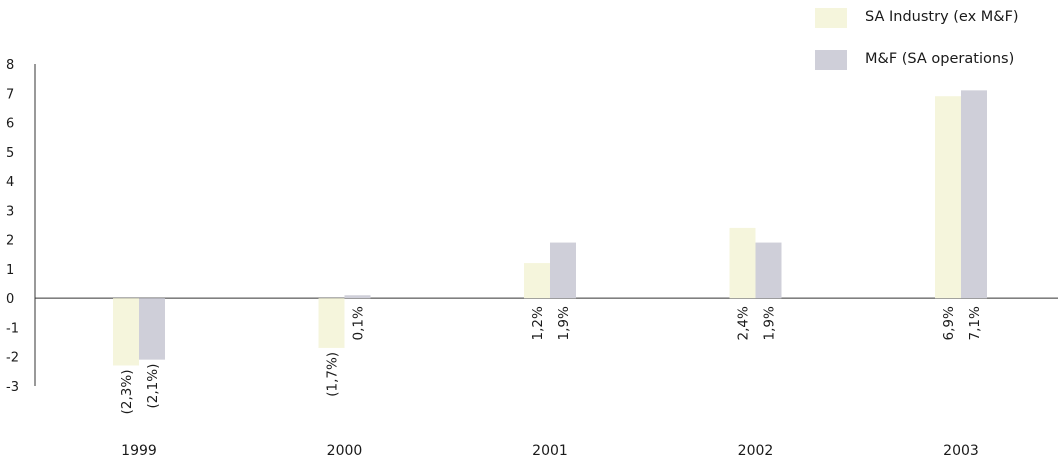 This screenshot has height=461, width=1058. I want to click on y-tick-label: -3, so click(12, 387).